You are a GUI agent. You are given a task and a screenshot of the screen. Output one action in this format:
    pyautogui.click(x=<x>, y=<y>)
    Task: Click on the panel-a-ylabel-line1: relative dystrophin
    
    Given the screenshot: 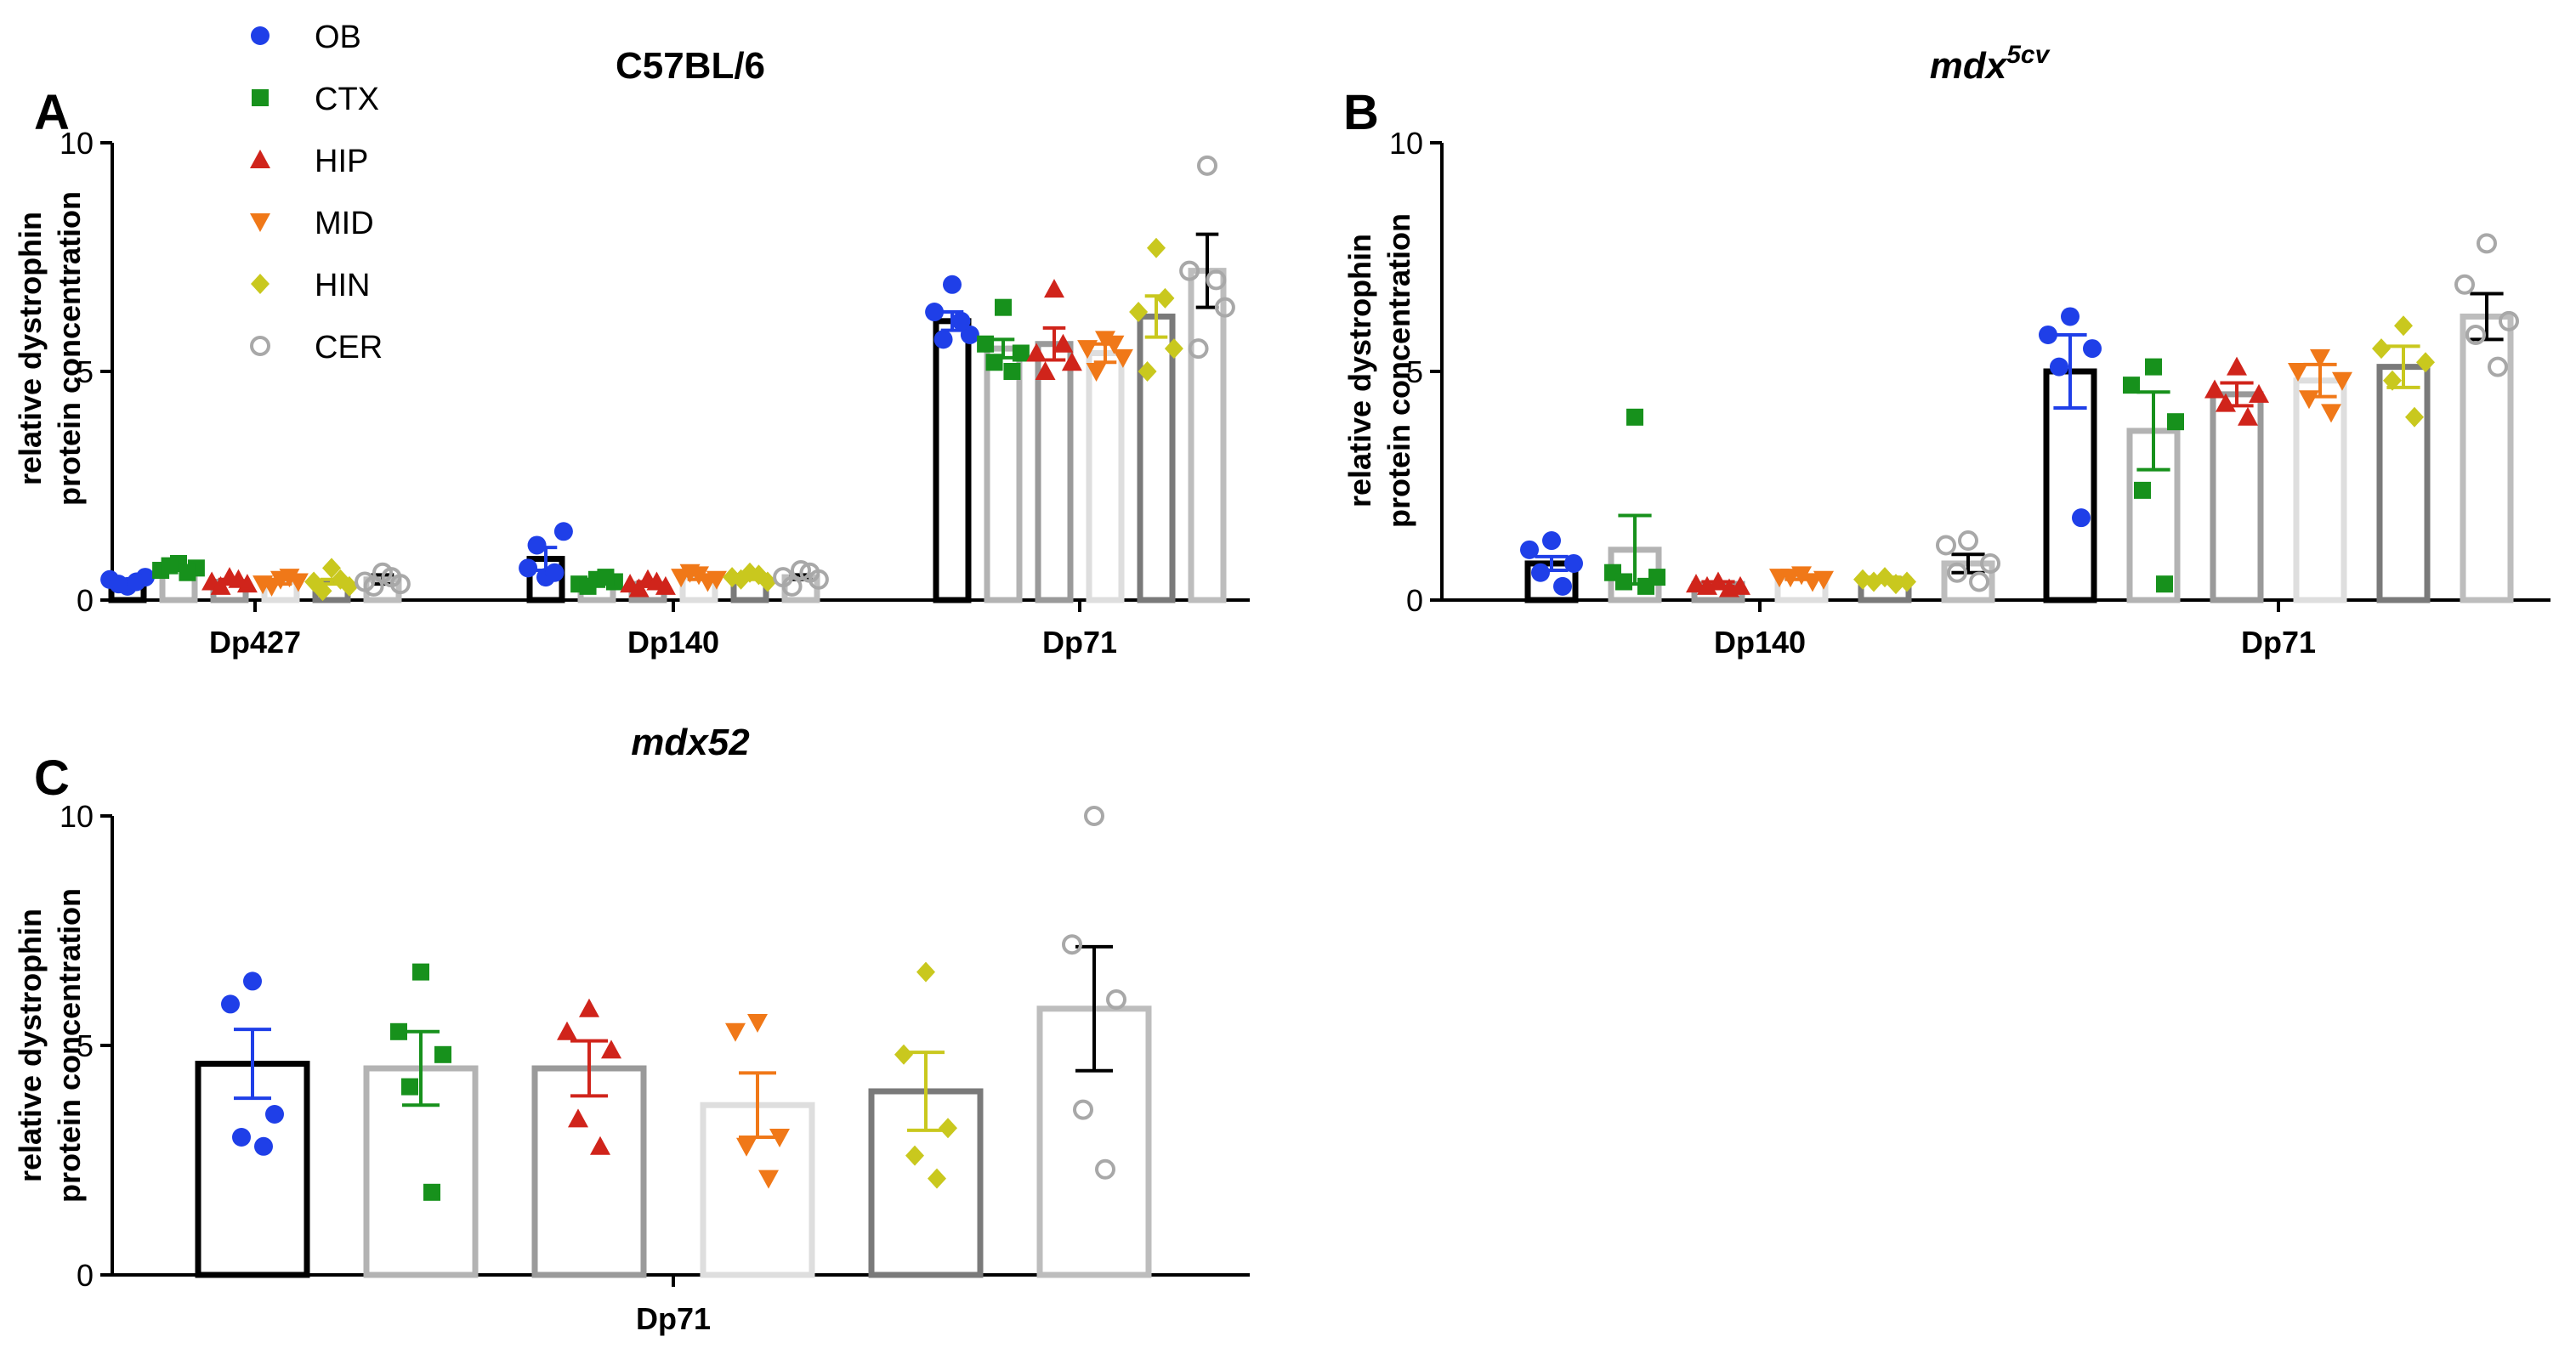 What is the action you would take?
    pyautogui.click(x=31, y=348)
    